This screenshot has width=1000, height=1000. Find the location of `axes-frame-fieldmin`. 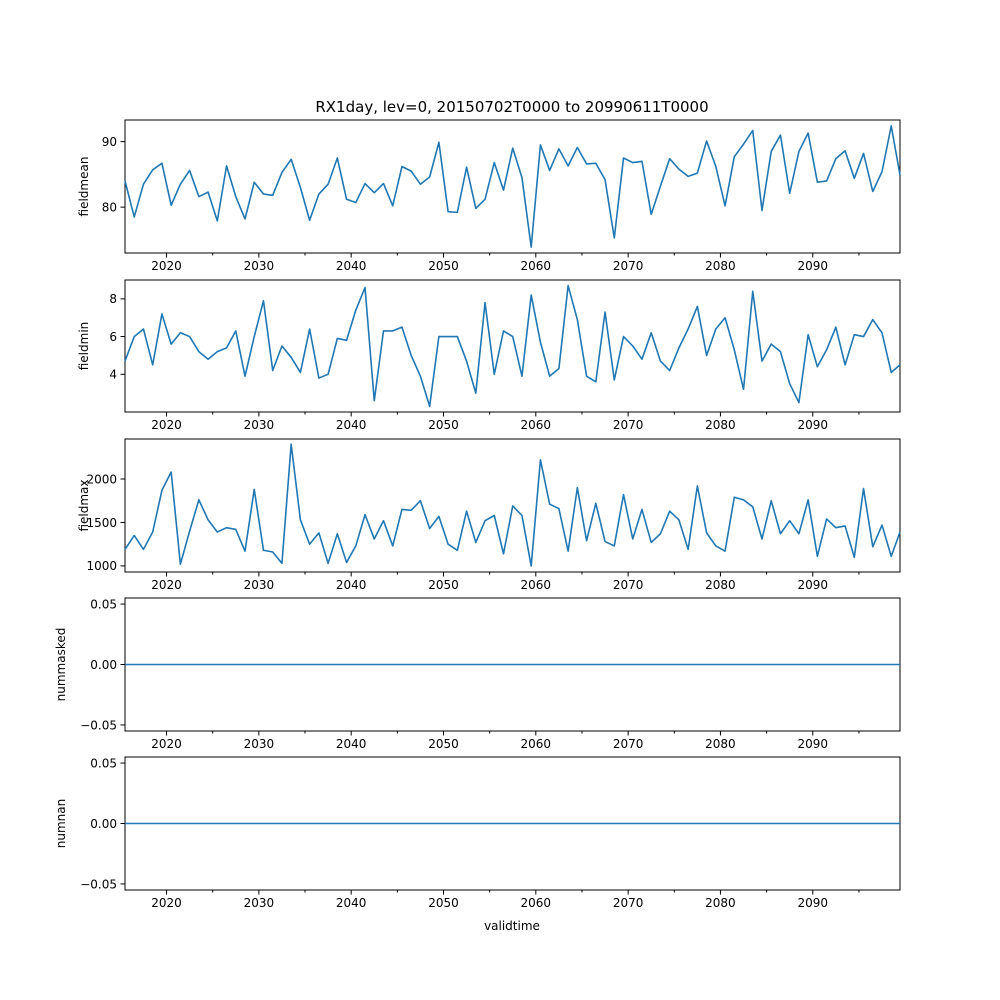

axes-frame-fieldmin is located at coordinates (512, 346).